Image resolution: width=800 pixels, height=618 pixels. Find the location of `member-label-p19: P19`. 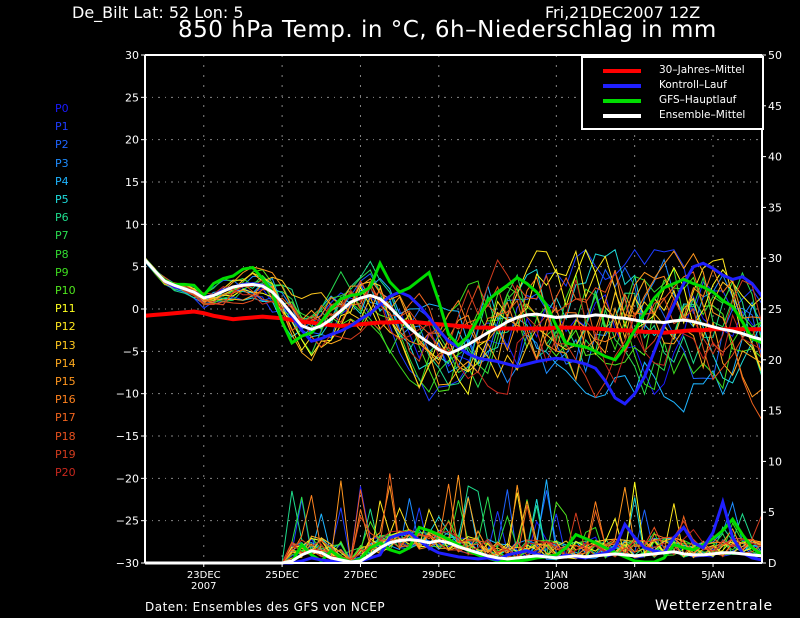

member-label-p19: P19 is located at coordinates (65, 454).